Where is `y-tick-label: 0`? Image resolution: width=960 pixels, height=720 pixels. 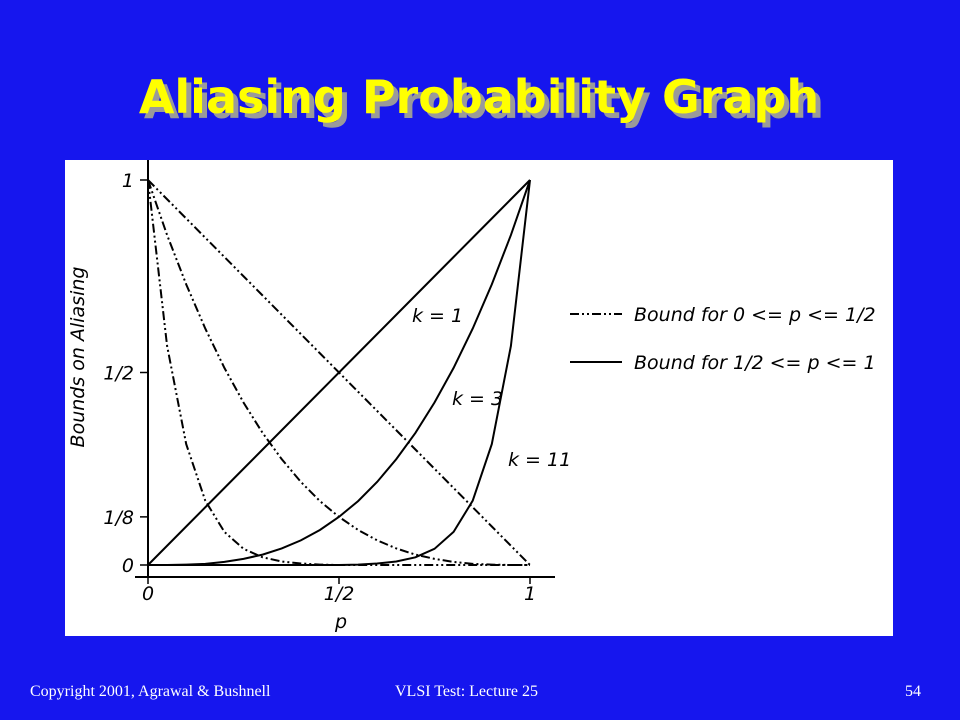
y-tick-label: 0 is located at coordinates (128, 566).